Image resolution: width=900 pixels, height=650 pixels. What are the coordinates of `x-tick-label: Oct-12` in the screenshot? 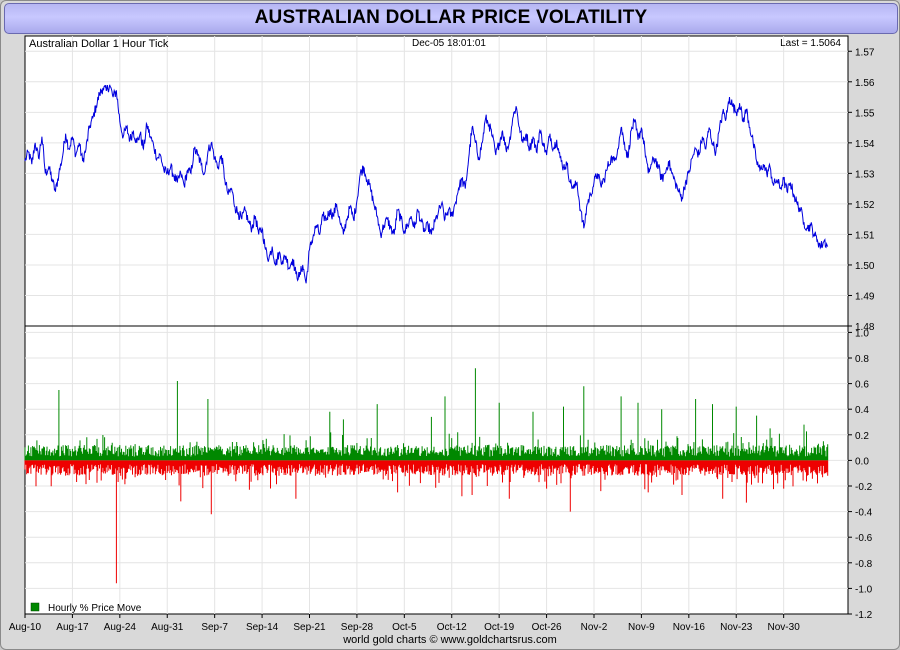 It's located at (452, 627).